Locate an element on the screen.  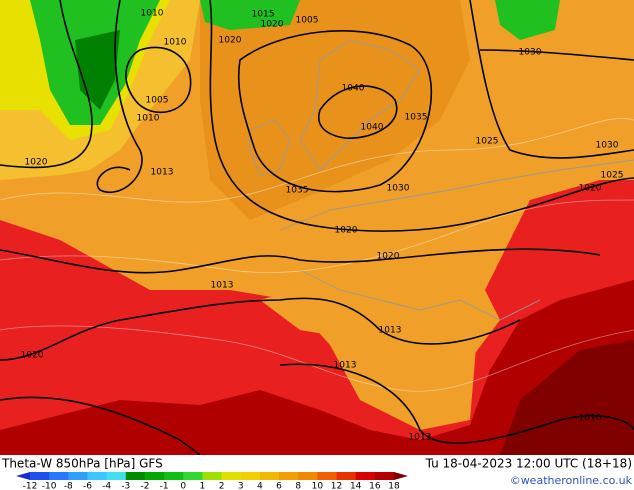
colorbar-label: 16 is located at coordinates (375, 486).